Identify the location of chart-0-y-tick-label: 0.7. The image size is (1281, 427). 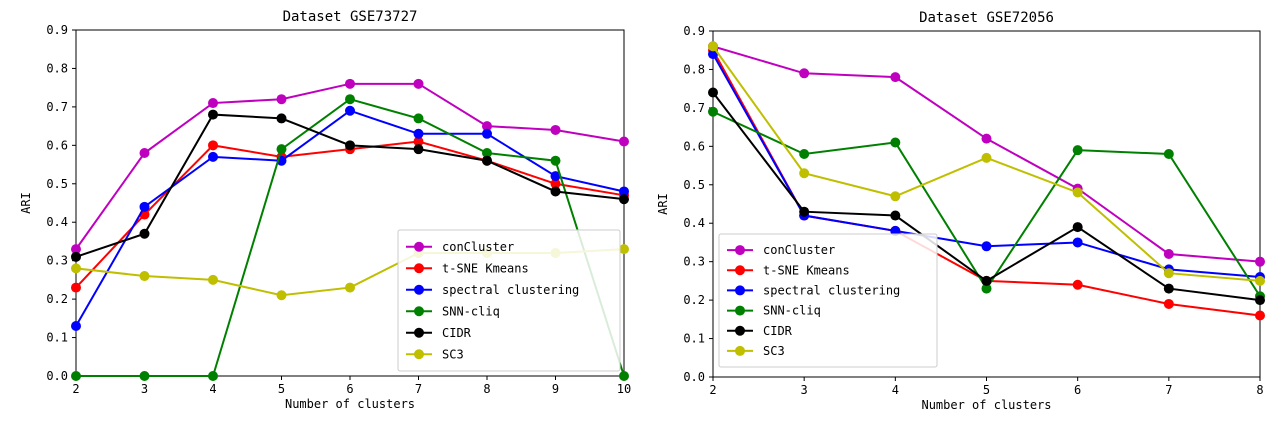
(57, 107).